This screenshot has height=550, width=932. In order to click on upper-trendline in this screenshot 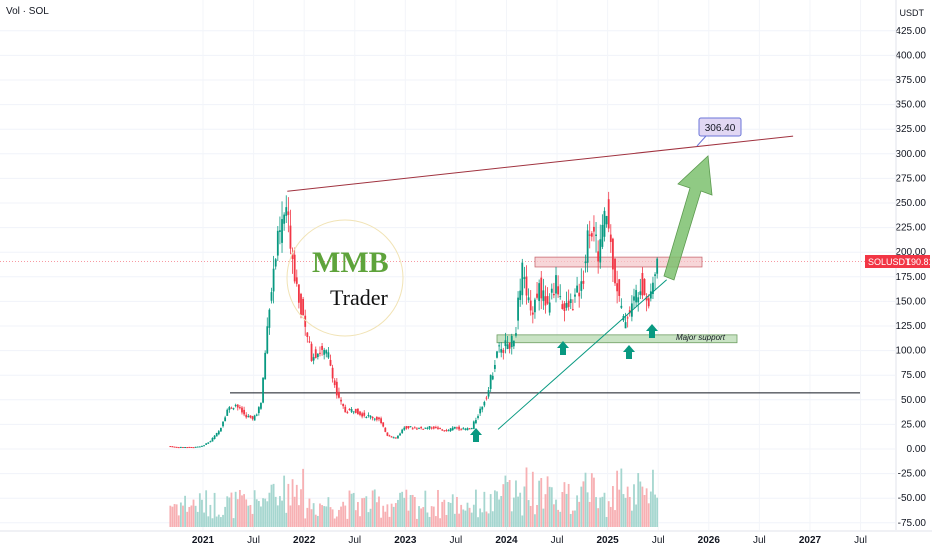, I will do `click(540, 163)`.